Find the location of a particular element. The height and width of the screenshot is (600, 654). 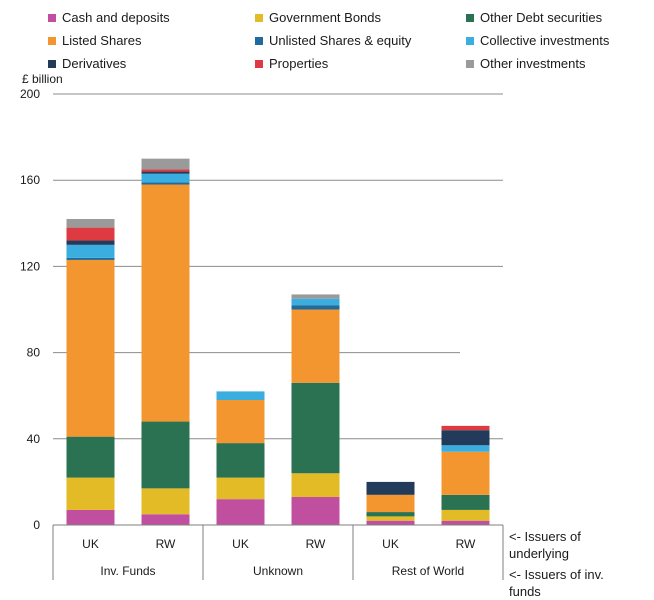

legend-label: Other investments is located at coordinates (533, 63).